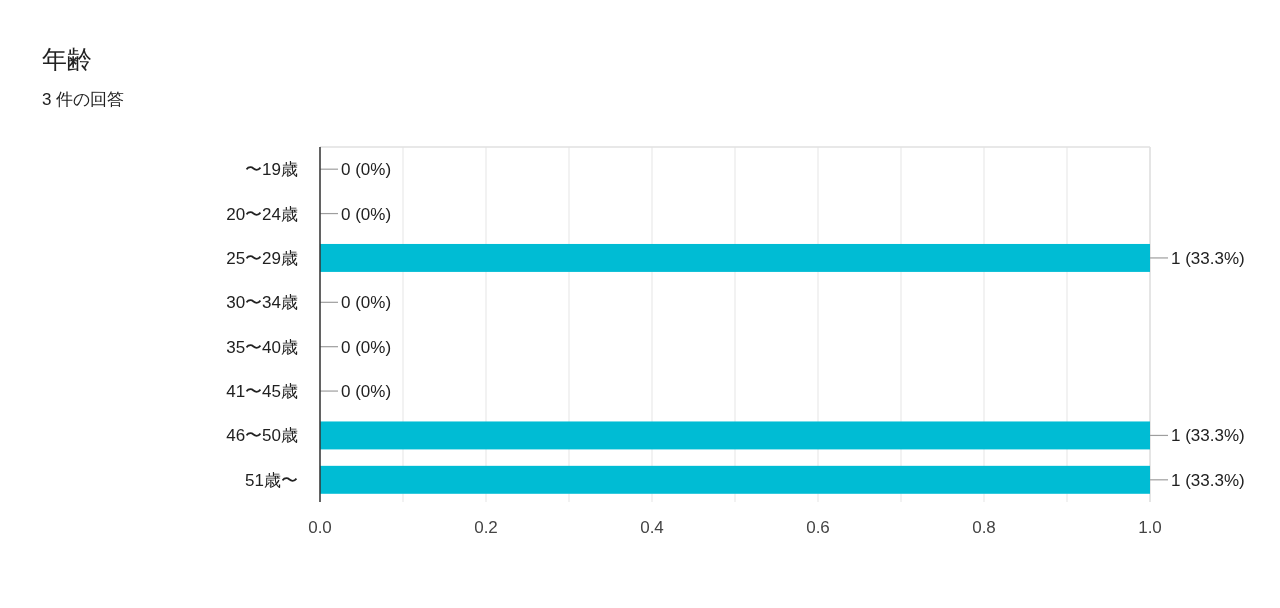  Describe the element at coordinates (262, 392) in the screenshot. I see `y-tick-label: 41〜45歳` at that location.